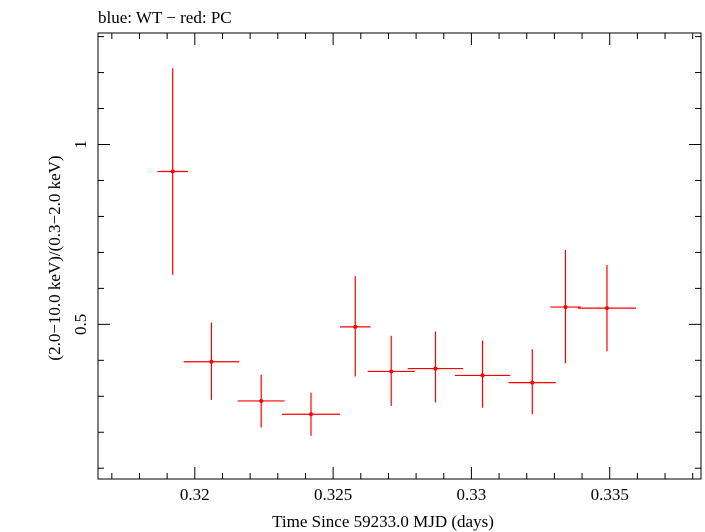 The height and width of the screenshot is (532, 705). I want to click on x-tick-label: 0.325, so click(333, 494).